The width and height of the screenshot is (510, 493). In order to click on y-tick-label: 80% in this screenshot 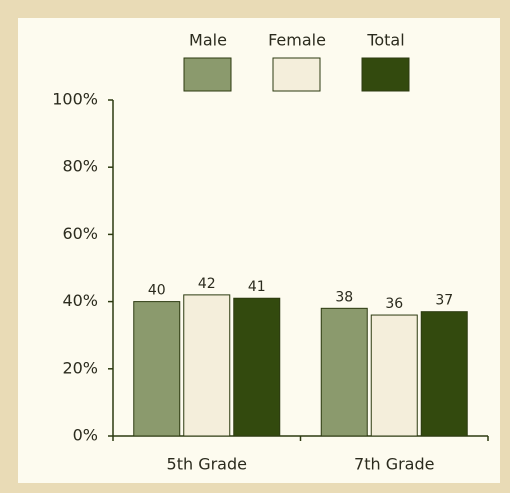, I will do `click(80, 166)`.